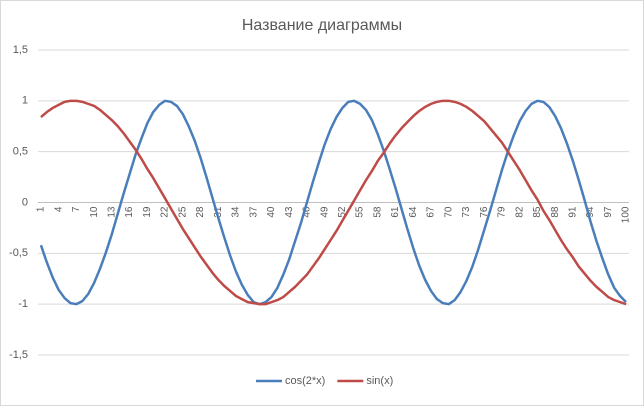 This screenshot has width=644, height=406. I want to click on x-tick-label: 52, so click(342, 212).